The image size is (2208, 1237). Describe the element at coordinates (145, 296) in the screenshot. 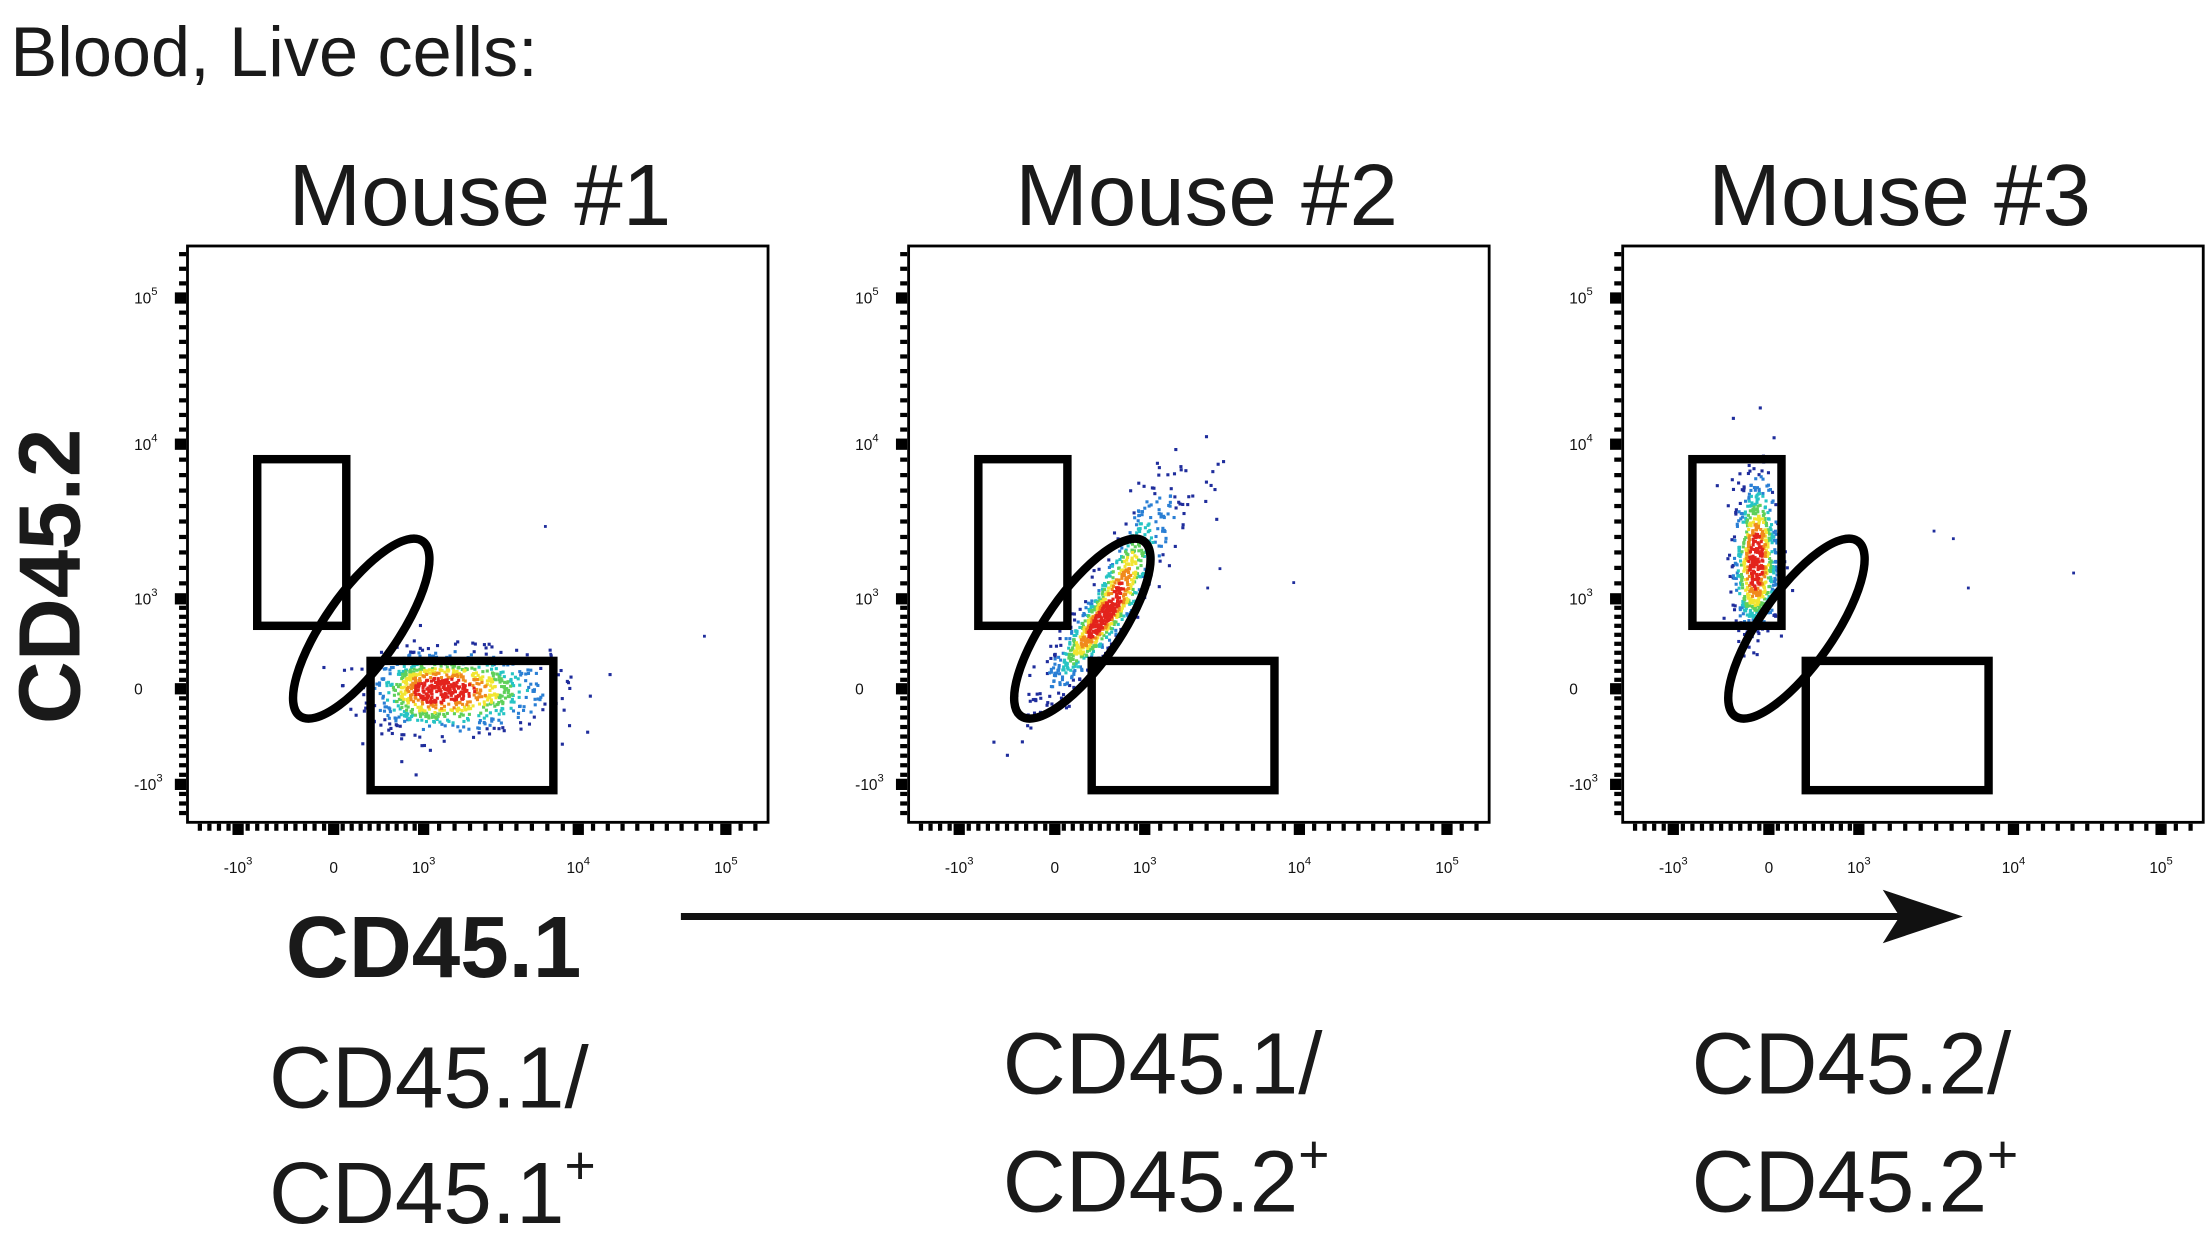

I see `y-tick-label: 105` at that location.